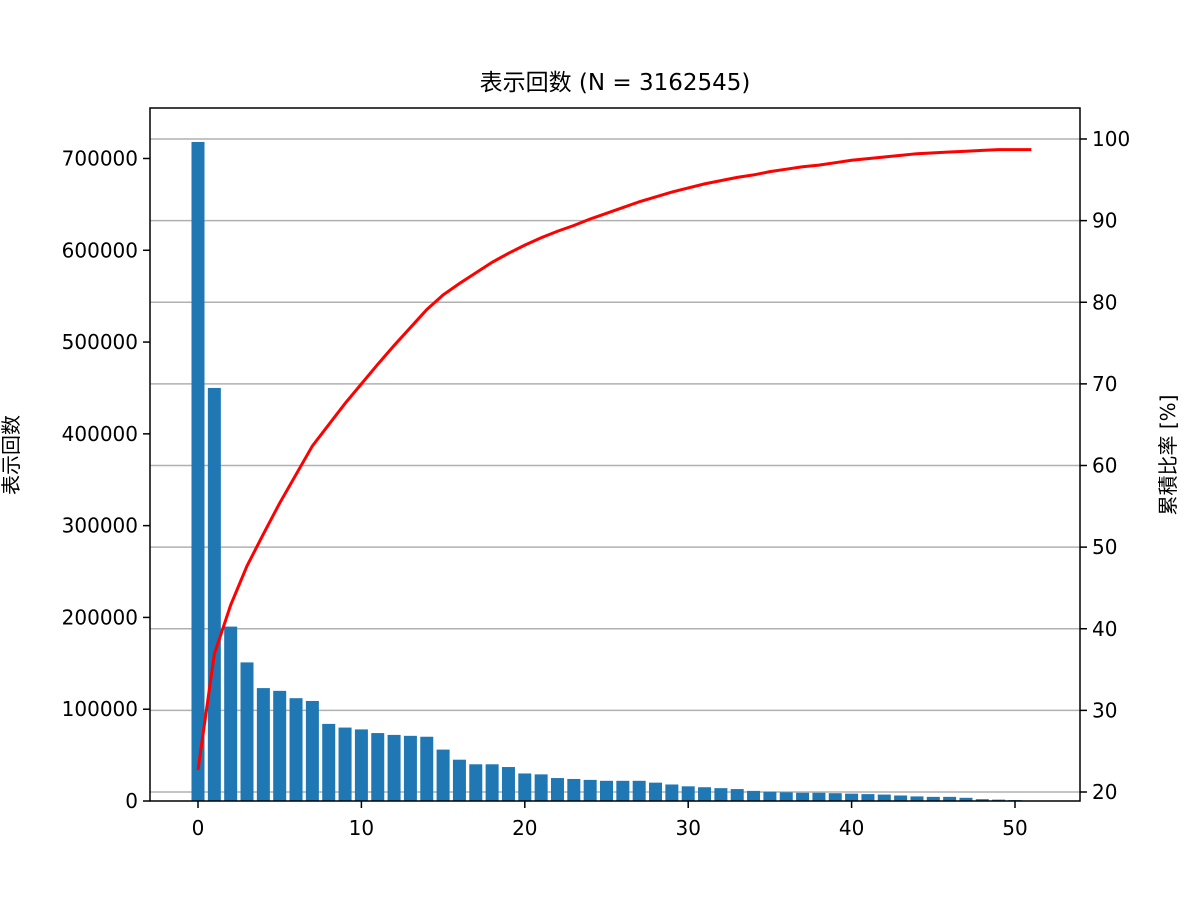 This screenshot has height=900, width=1200. Describe the element at coordinates (1168, 455) in the screenshot. I see `y2-axis-label: 累積比率 [%]` at that location.